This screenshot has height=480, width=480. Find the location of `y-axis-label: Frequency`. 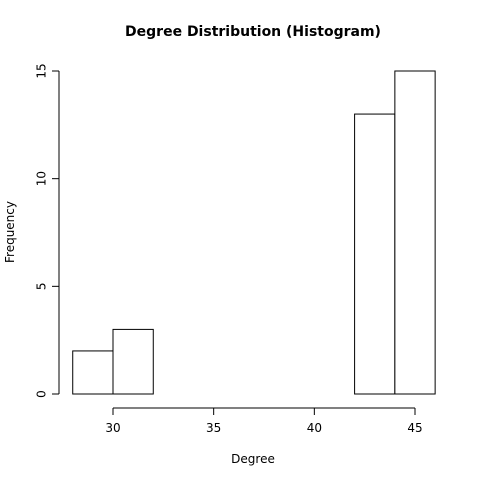

y-axis-label: Frequency is located at coordinates (10, 232).